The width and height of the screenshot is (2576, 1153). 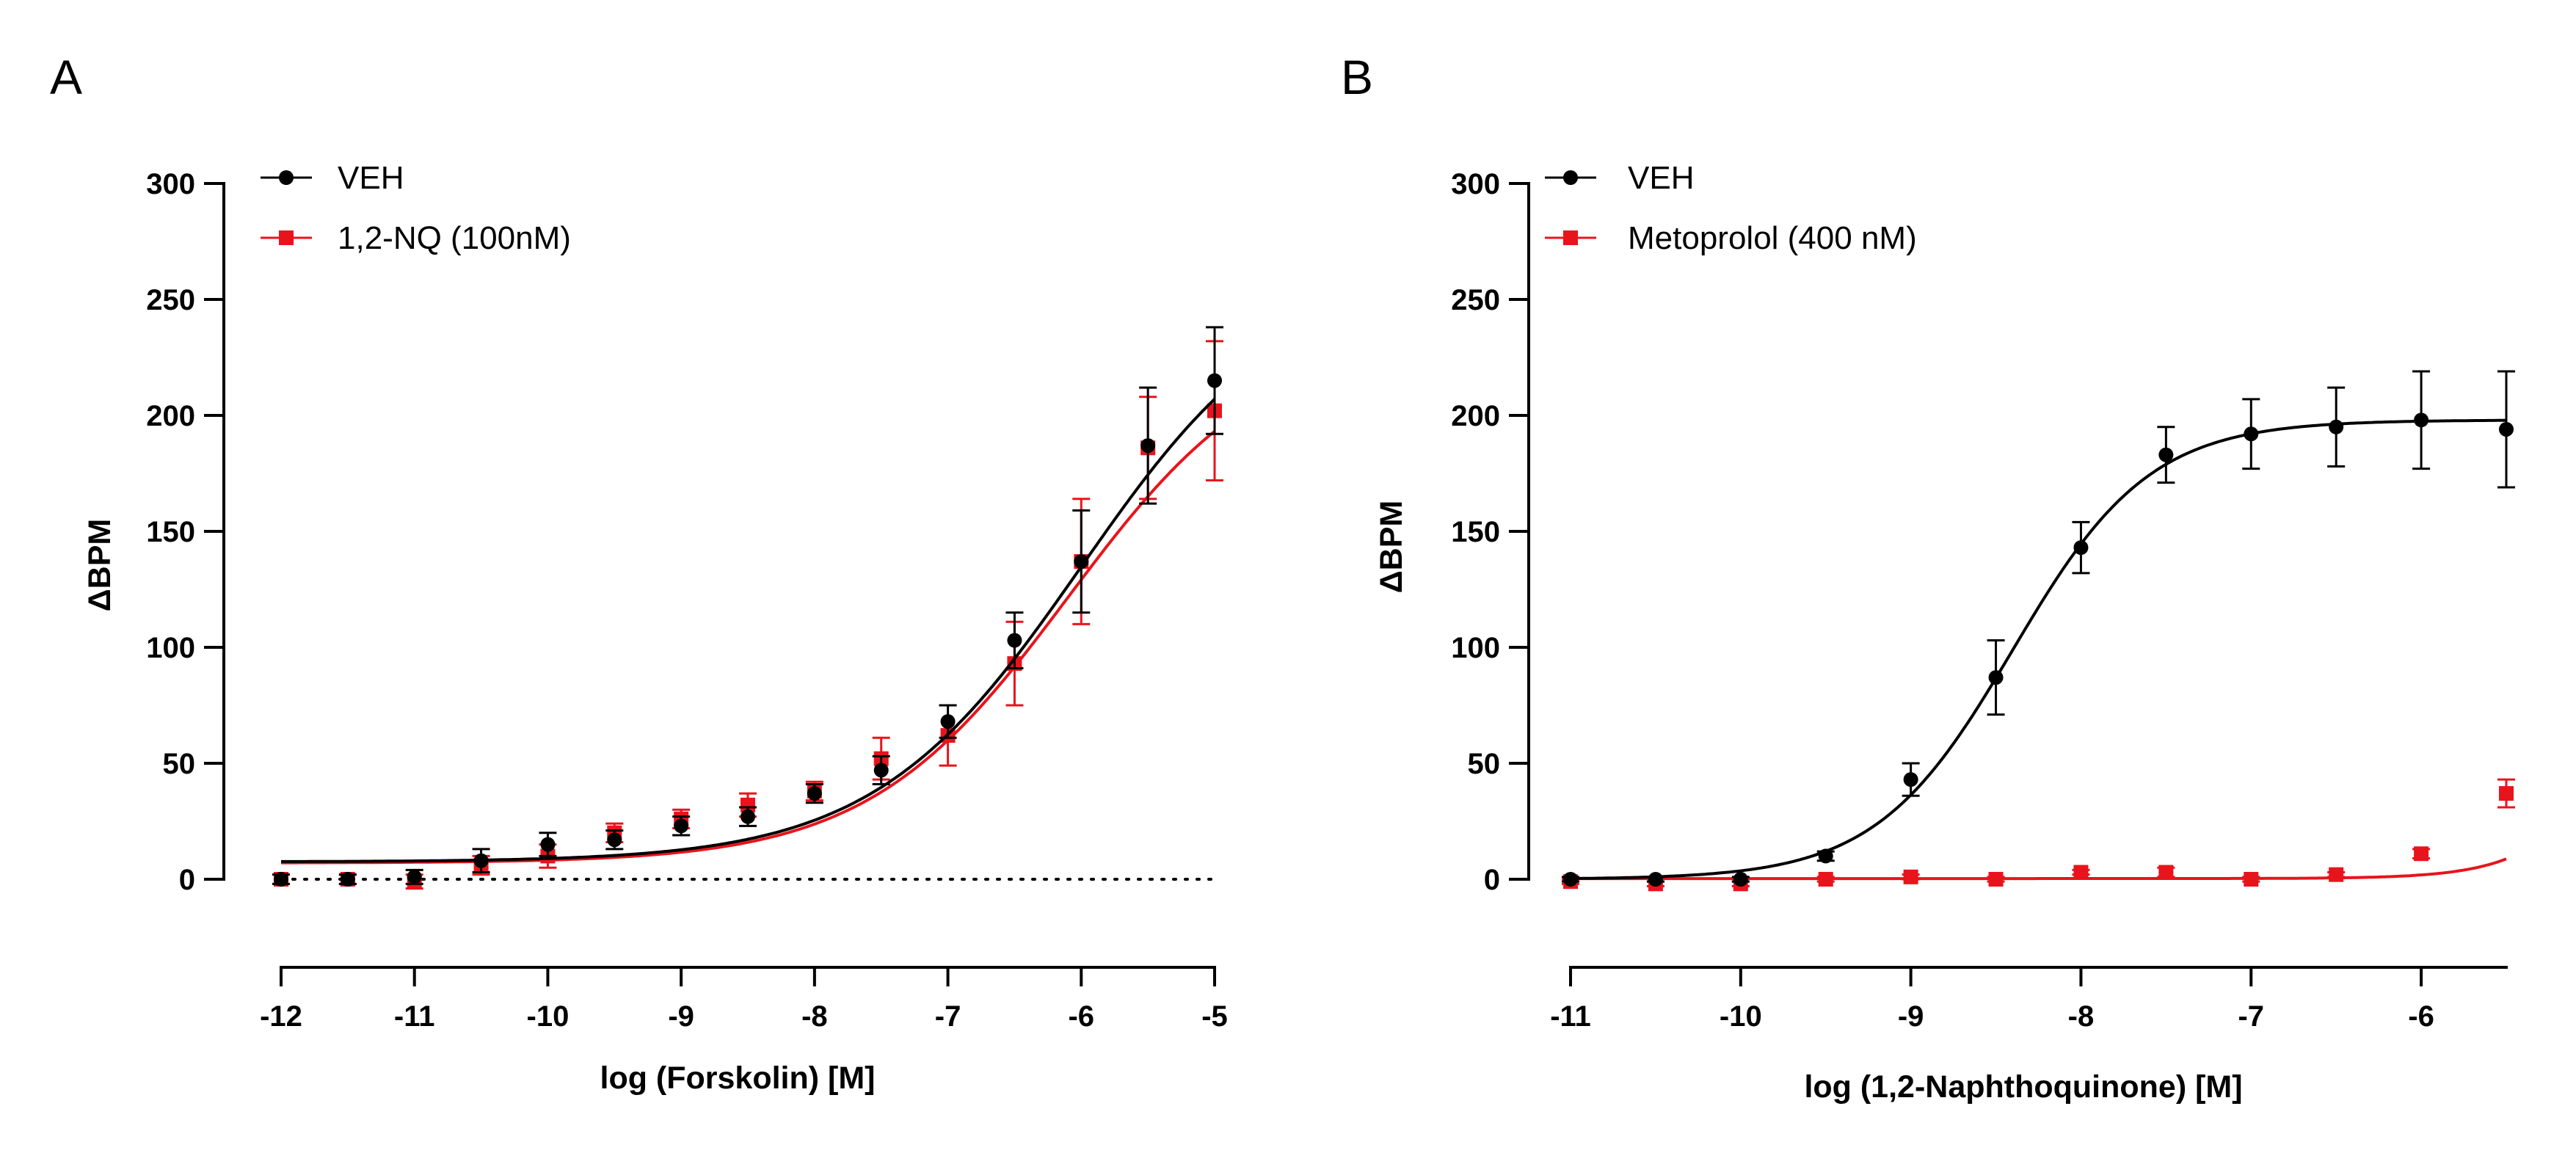 I want to click on panel-b-y-axis-title: ΔBPM, so click(x=1391, y=547).